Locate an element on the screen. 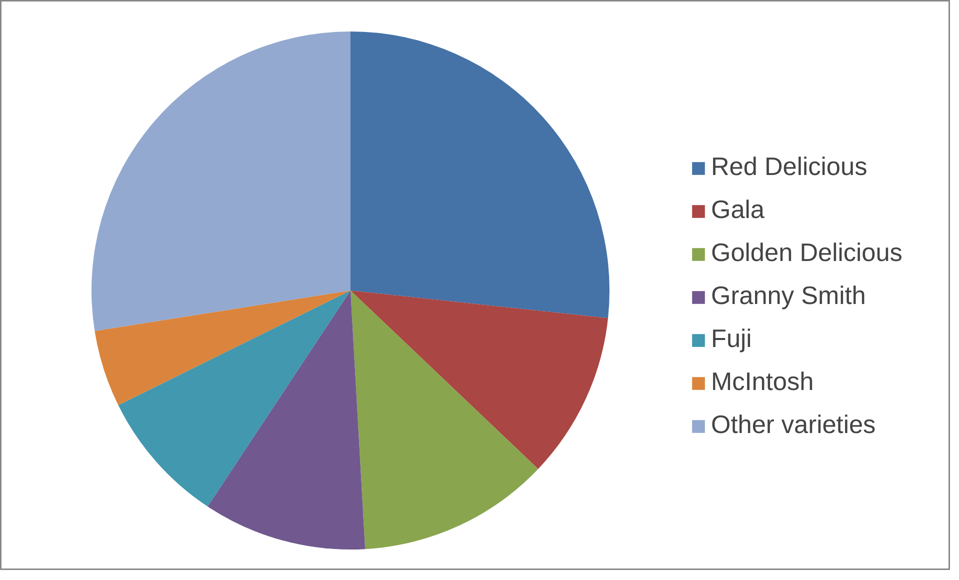 The width and height of the screenshot is (959, 580). legend-label: Other varieties is located at coordinates (793, 425).